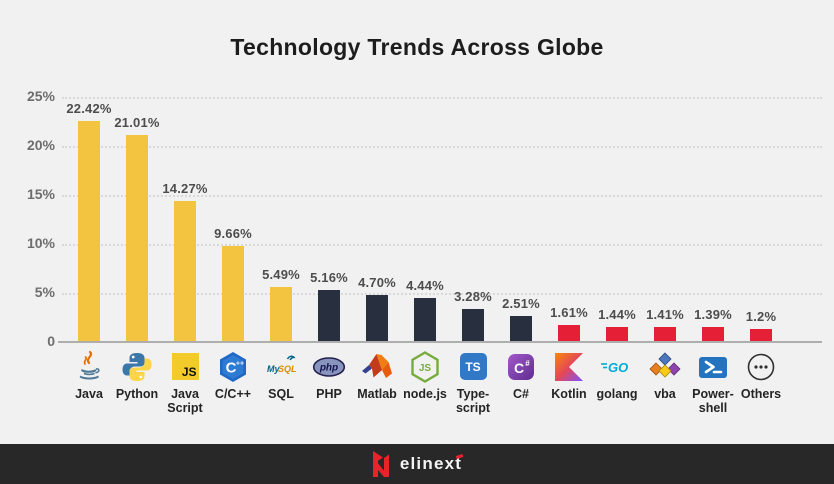 The image size is (834, 484). Describe the element at coordinates (617, 314) in the screenshot. I see `bar-value-label: 1.44%` at that location.